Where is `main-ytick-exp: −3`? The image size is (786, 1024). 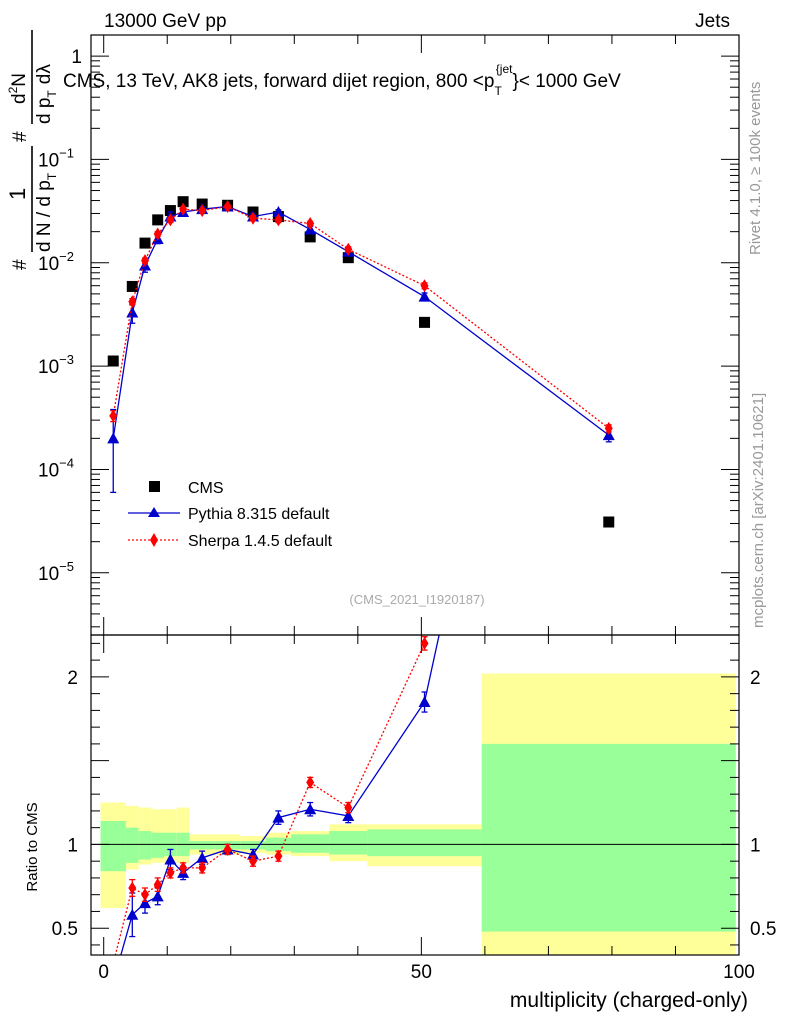
main-ytick-exp: −3 is located at coordinates (66, 359).